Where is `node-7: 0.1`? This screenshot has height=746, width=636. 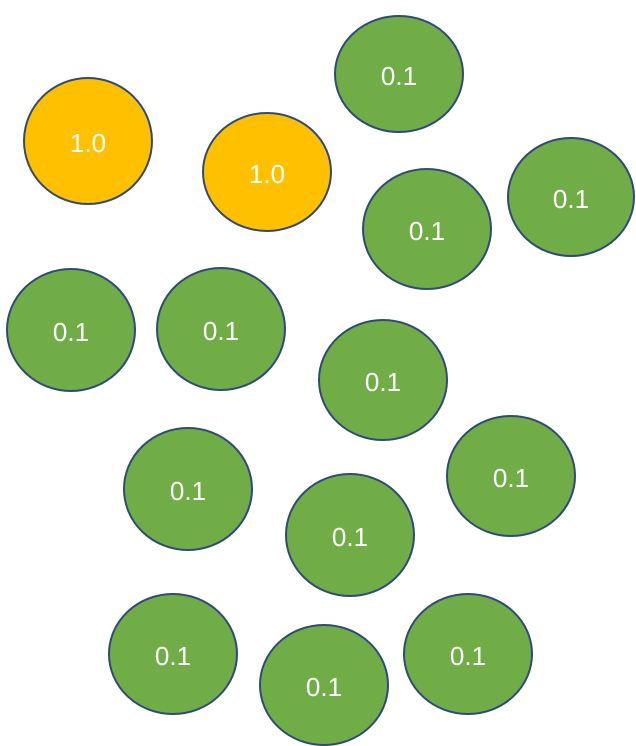
node-7: 0.1 is located at coordinates (221, 329).